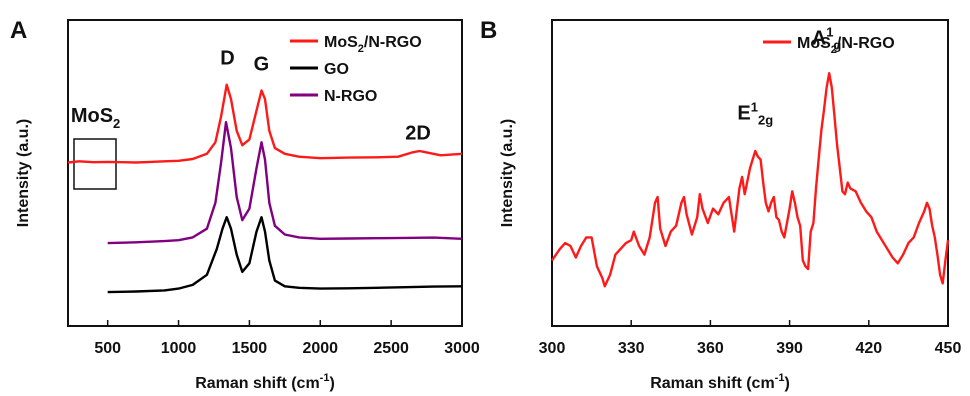  Describe the element at coordinates (789, 75) in the screenshot. I see `panel-b-annotations: E12g A1g` at that location.